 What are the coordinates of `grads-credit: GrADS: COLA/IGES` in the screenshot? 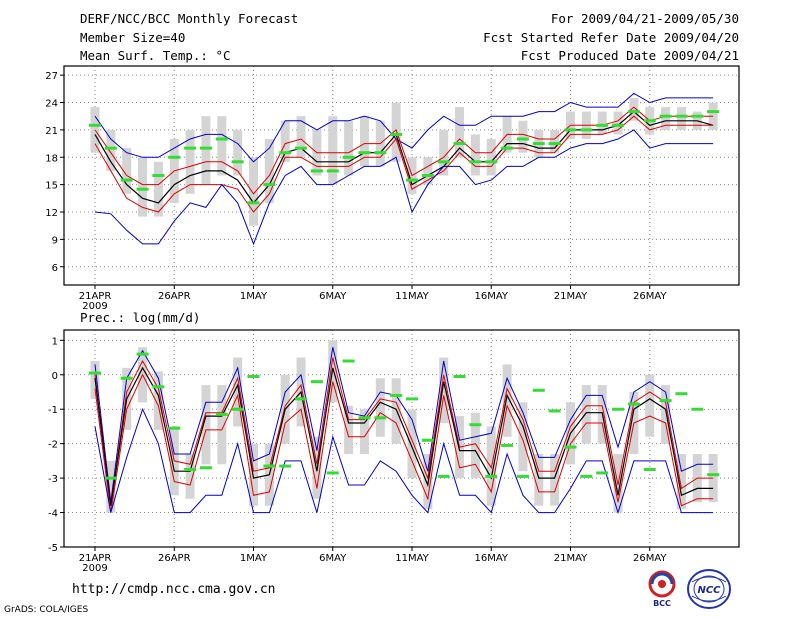 It's located at (46, 610).